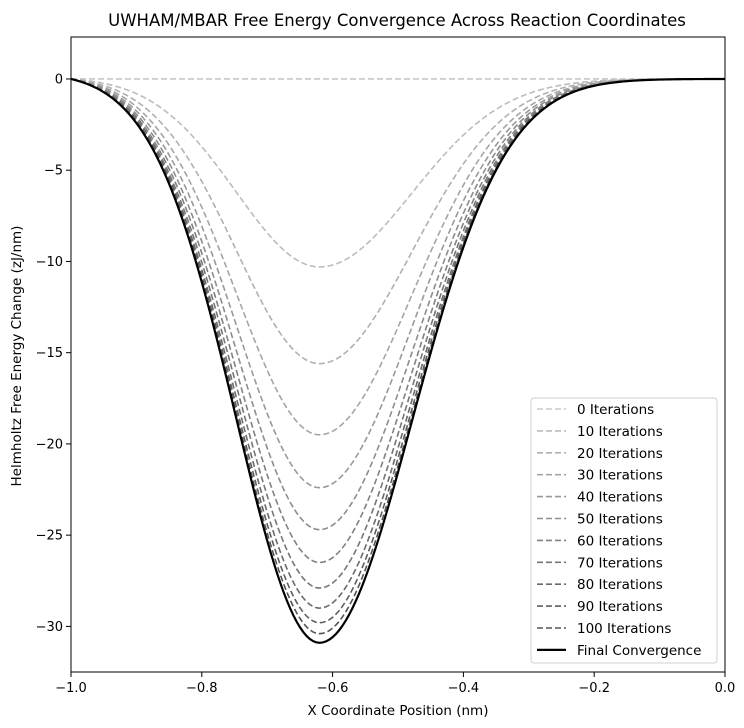 This screenshot has height=728, width=744. What do you see at coordinates (71, 688) in the screenshot?
I see `x-tick-label: −1.0` at bounding box center [71, 688].